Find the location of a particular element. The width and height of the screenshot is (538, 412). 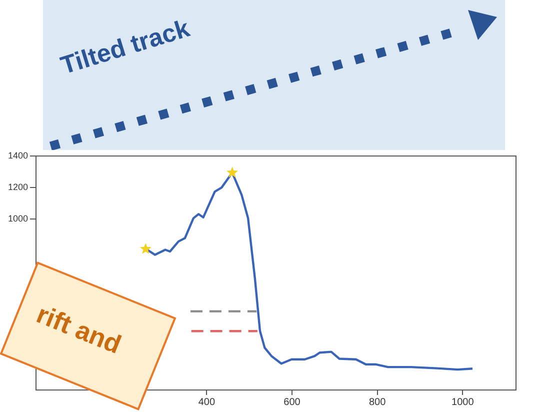

x-tick-label: 1000 is located at coordinates (463, 402).